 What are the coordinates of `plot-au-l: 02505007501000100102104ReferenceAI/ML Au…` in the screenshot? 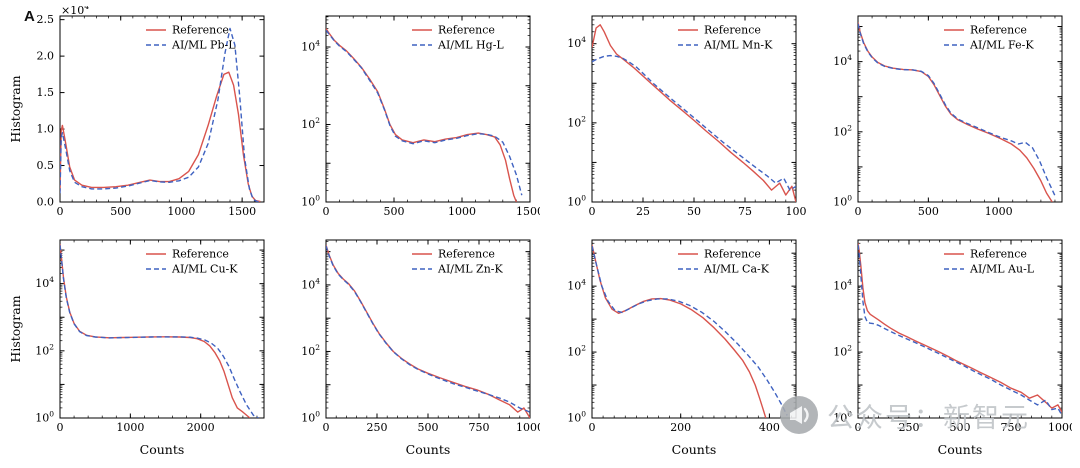 It's located at (954, 348).